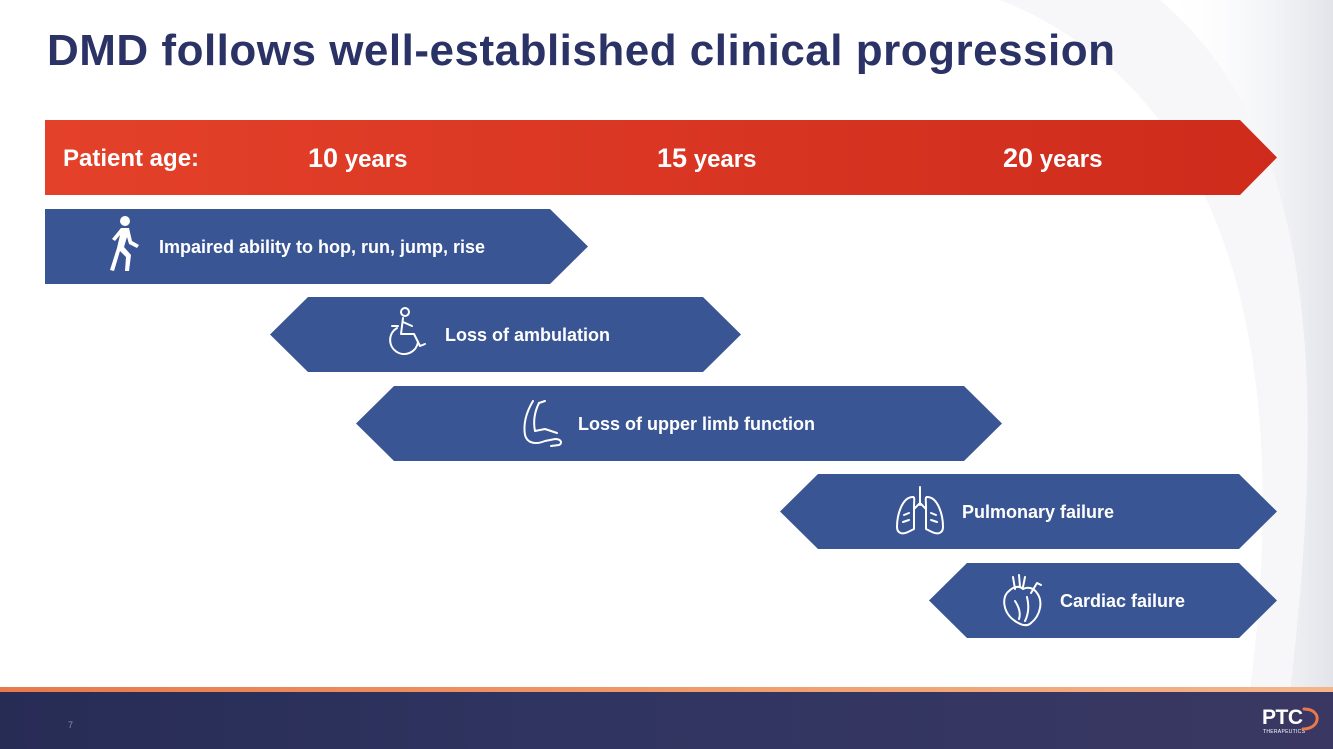 The height and width of the screenshot is (749, 1333). What do you see at coordinates (543, 423) in the screenshot?
I see `arm-icon` at bounding box center [543, 423].